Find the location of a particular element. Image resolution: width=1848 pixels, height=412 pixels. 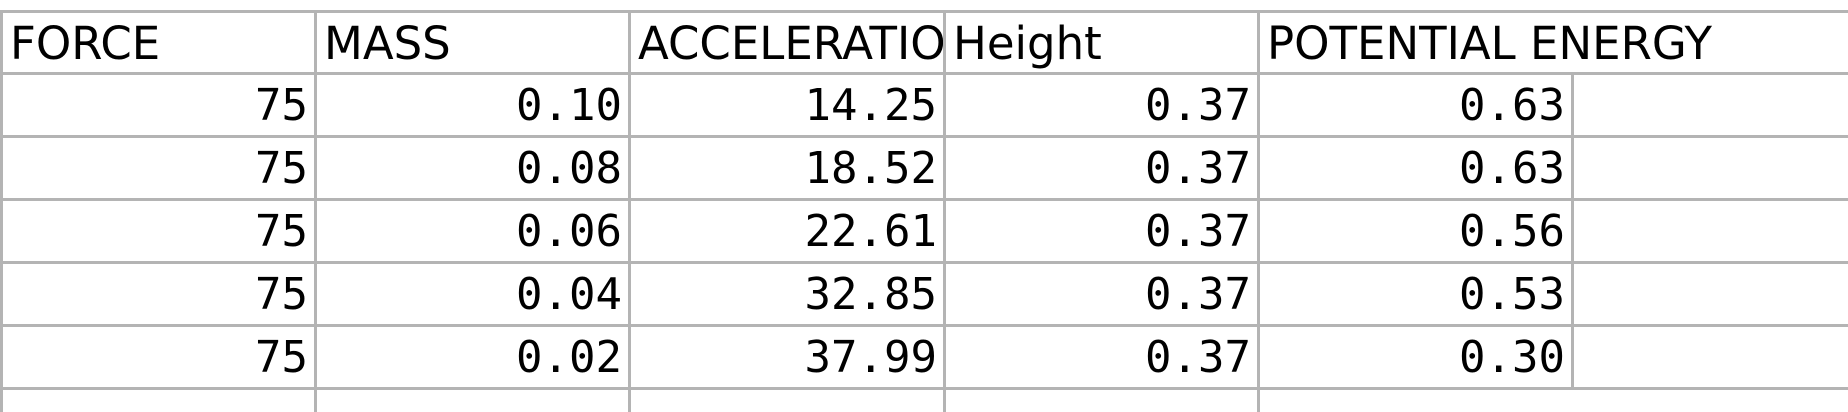

header-cell-acceleration: ACCELERATION is located at coordinates (790, 43).